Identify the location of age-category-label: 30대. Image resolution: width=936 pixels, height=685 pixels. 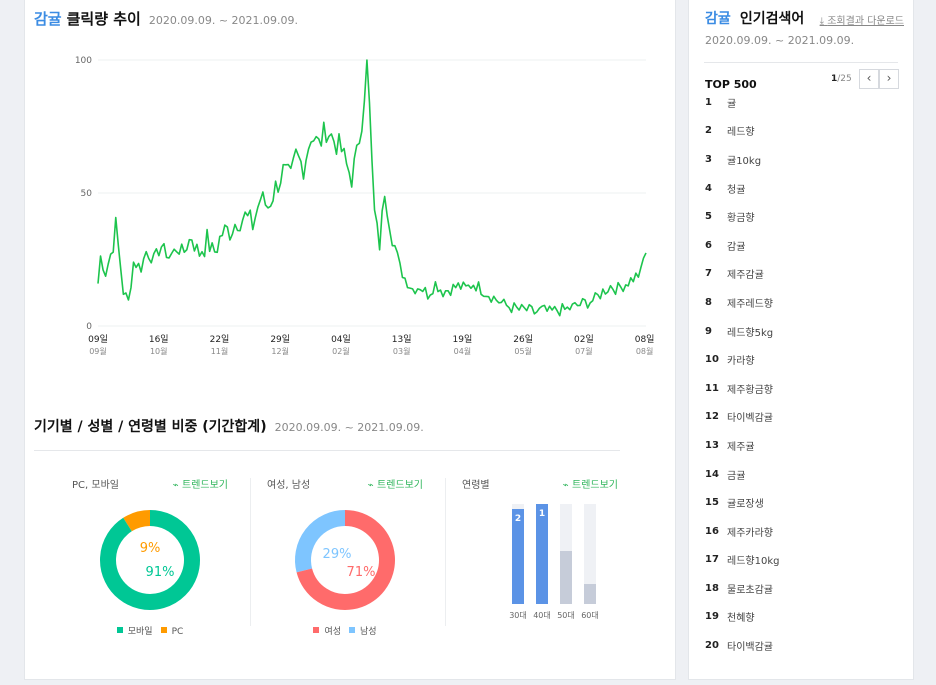
(518, 615).